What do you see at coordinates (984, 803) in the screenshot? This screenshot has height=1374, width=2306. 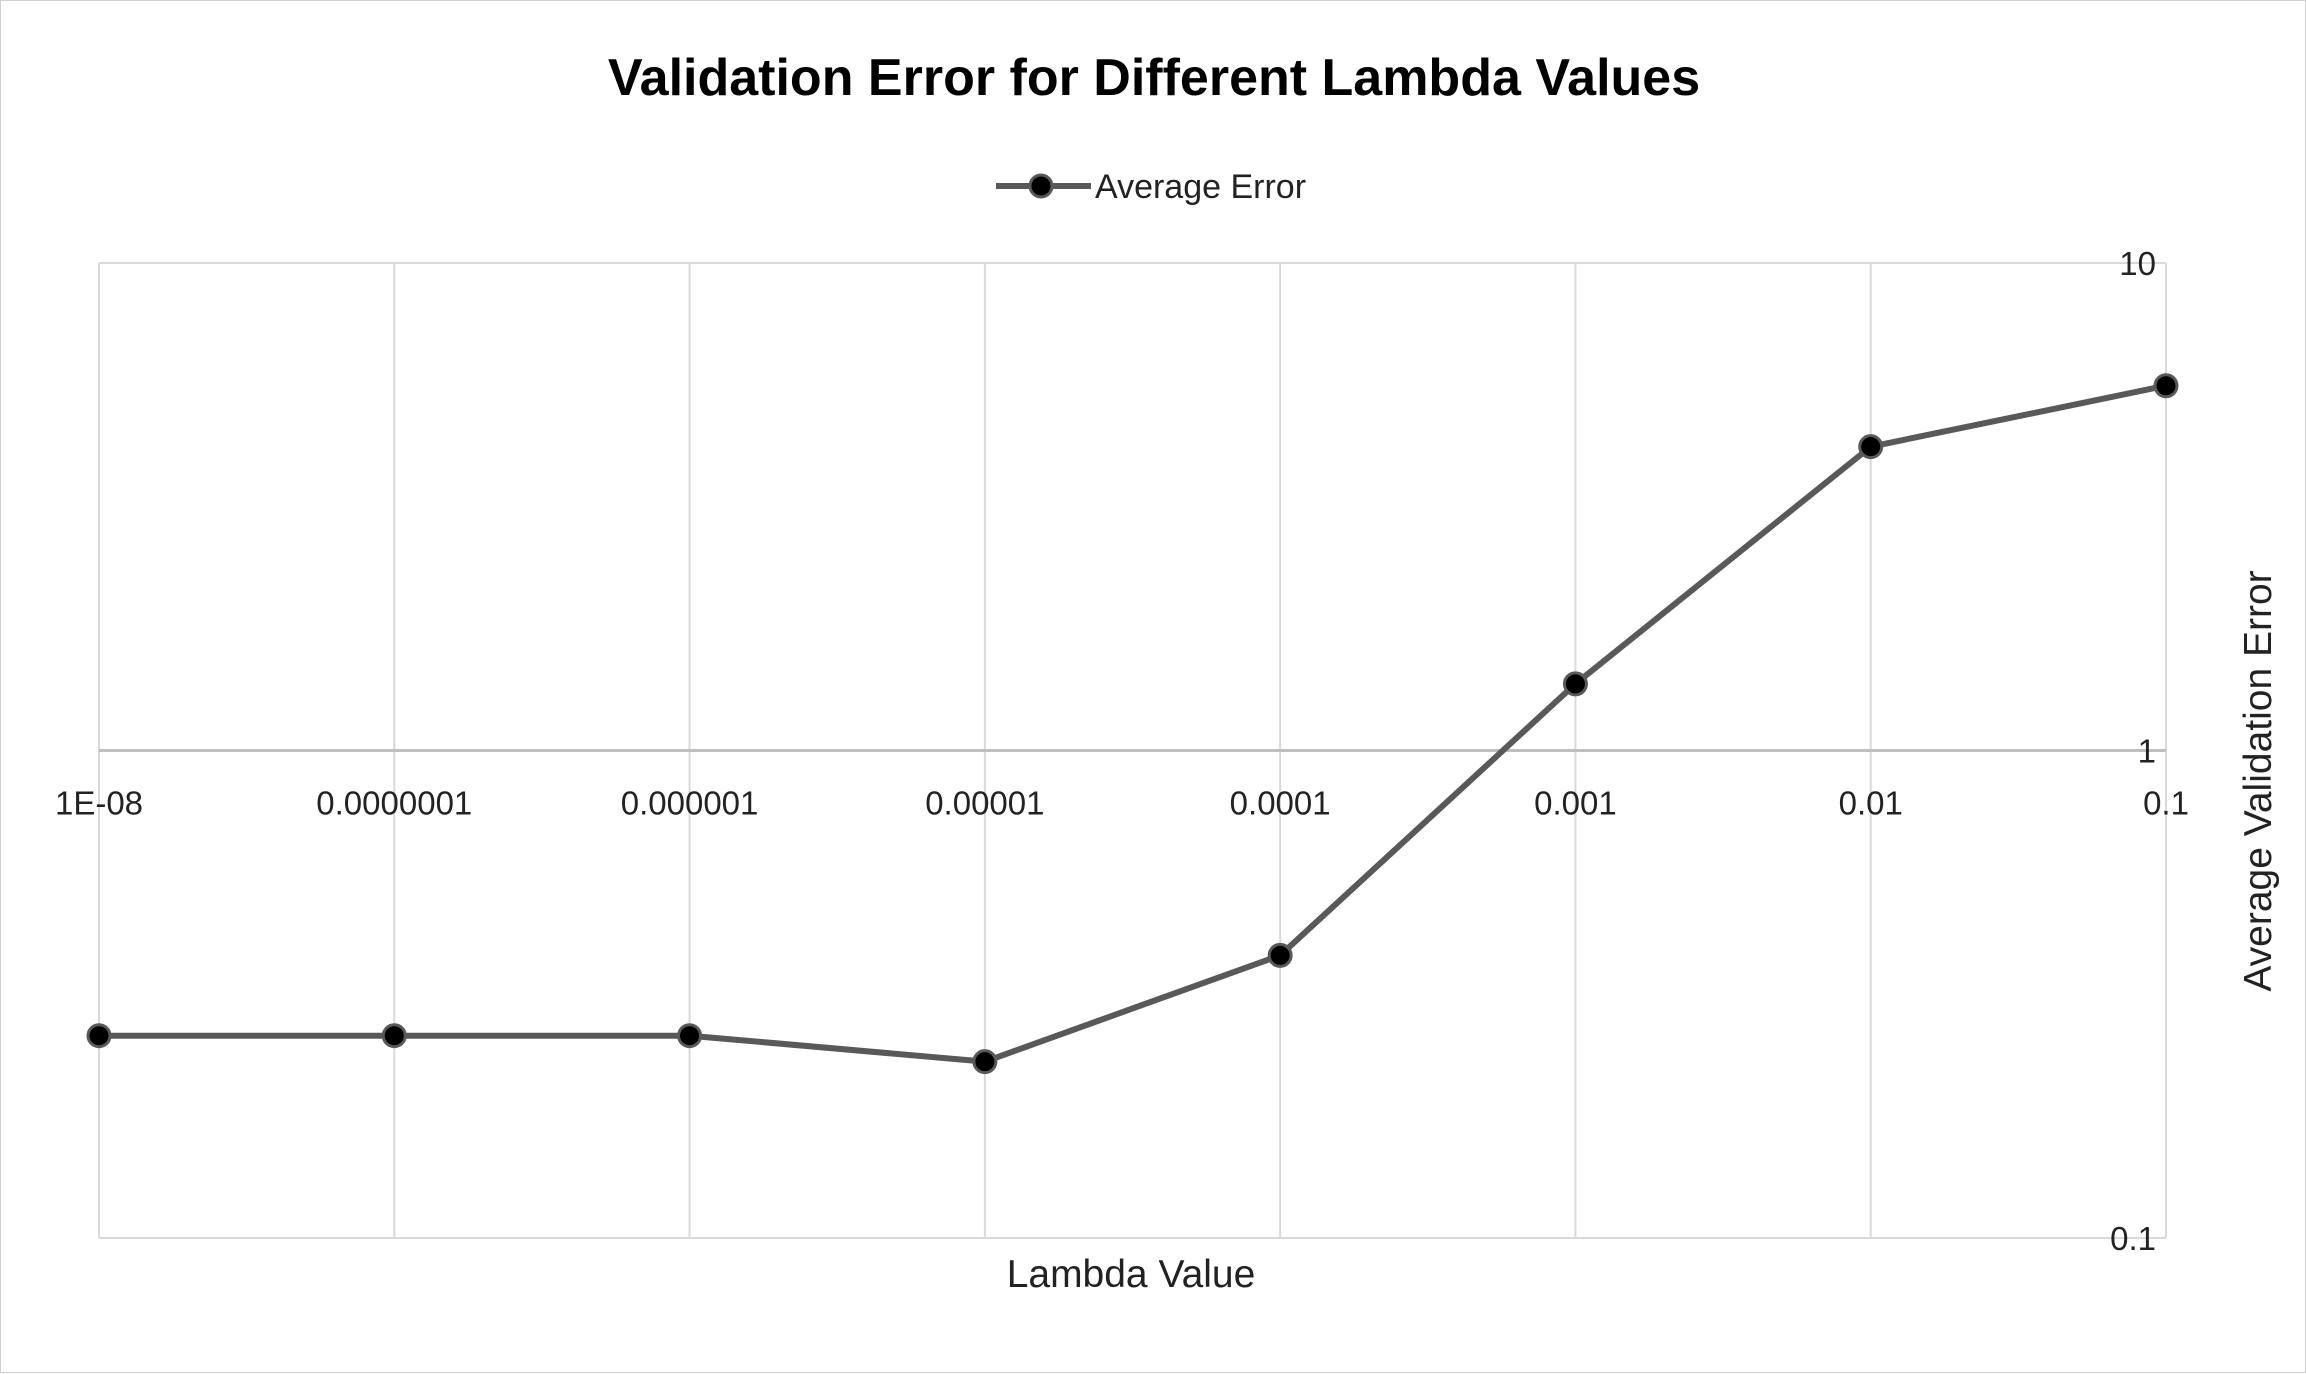 I see `x-tick-label: 0.00001` at bounding box center [984, 803].